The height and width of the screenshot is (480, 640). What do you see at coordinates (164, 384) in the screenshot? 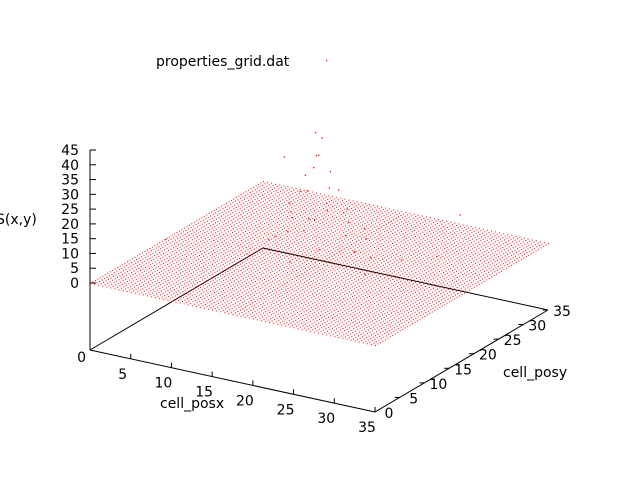
I see `x-tick-label: 10` at bounding box center [164, 384].